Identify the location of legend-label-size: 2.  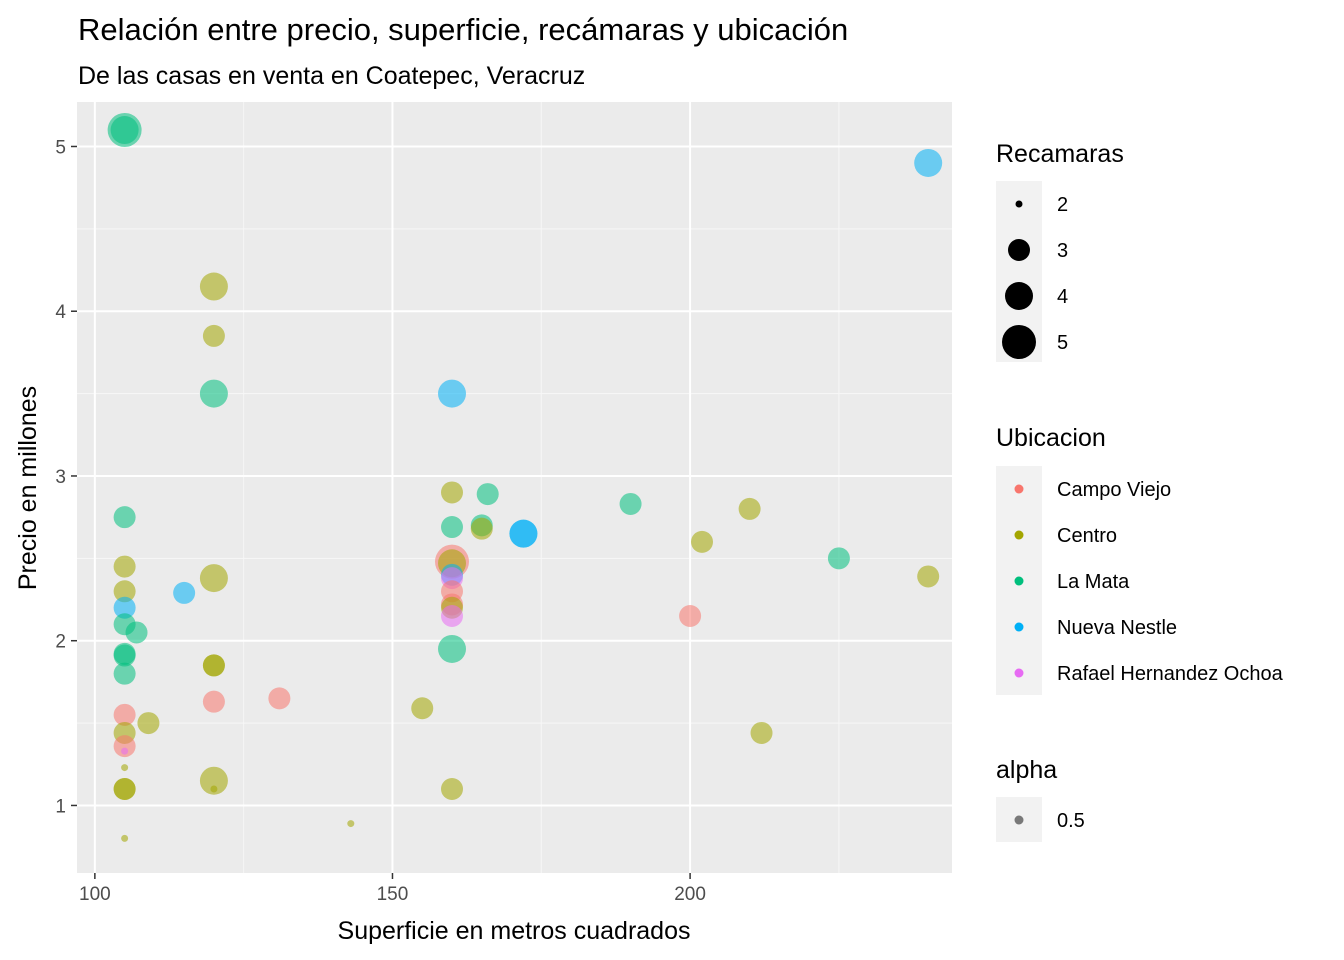
(1062, 205).